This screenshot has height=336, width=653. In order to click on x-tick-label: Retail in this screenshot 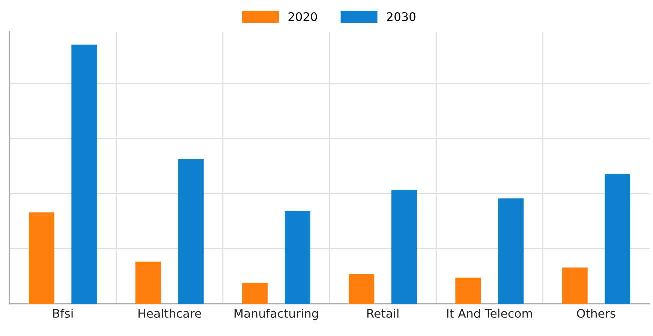, I will do `click(383, 313)`.